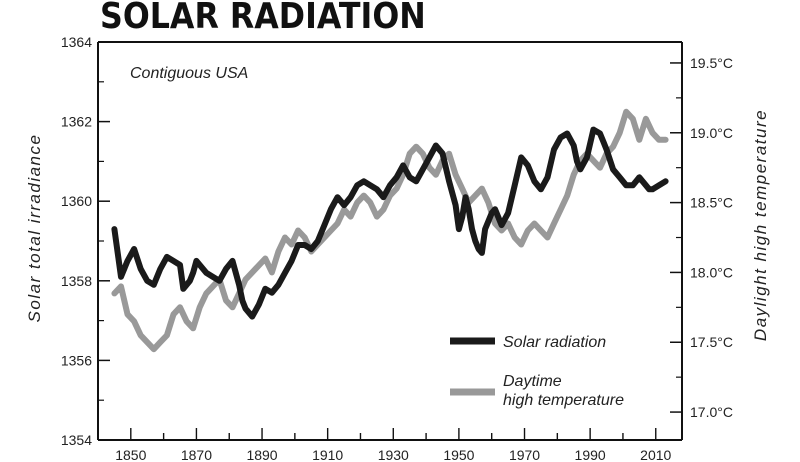 The width and height of the screenshot is (800, 462). What do you see at coordinates (130, 454) in the screenshot?
I see `x-axis-tick-label: 1850` at bounding box center [130, 454].